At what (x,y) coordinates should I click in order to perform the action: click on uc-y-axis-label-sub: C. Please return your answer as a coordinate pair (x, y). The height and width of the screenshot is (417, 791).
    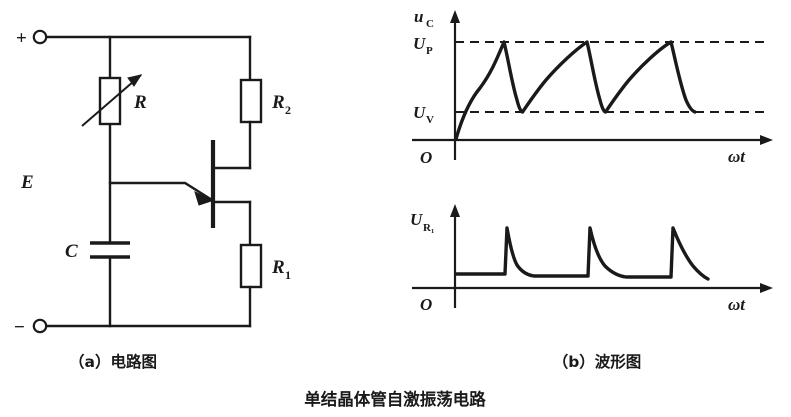
    Looking at the image, I should click on (430, 24).